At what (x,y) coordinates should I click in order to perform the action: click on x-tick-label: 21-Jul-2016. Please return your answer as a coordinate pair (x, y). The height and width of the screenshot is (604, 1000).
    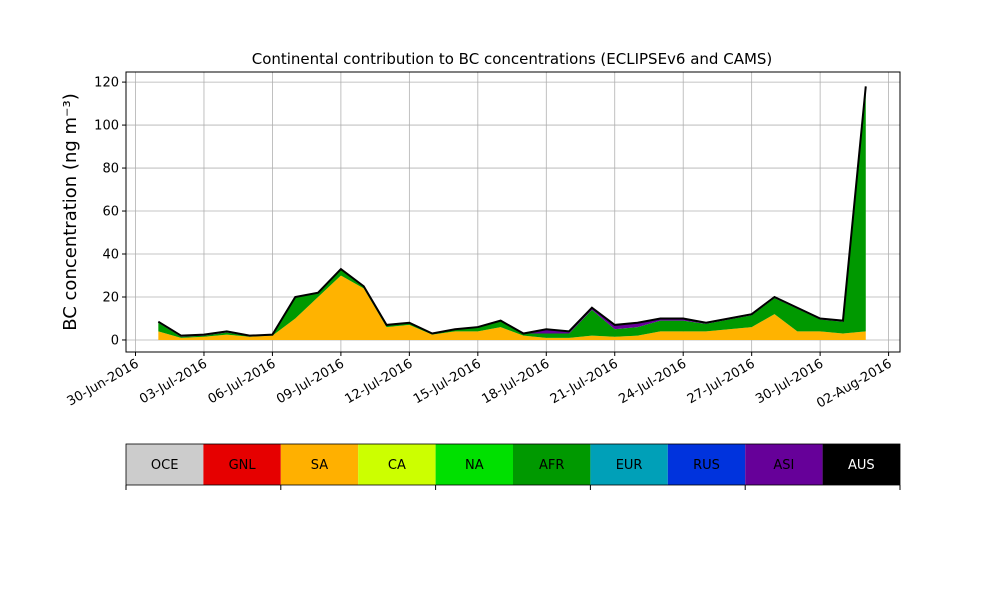
    Looking at the image, I should click on (584, 381).